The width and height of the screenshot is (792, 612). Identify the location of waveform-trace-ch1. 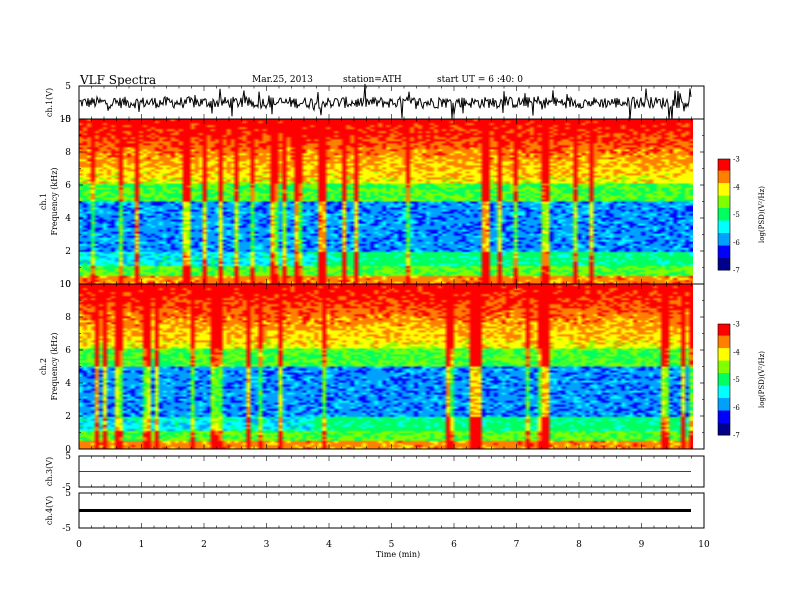
(385, 102).